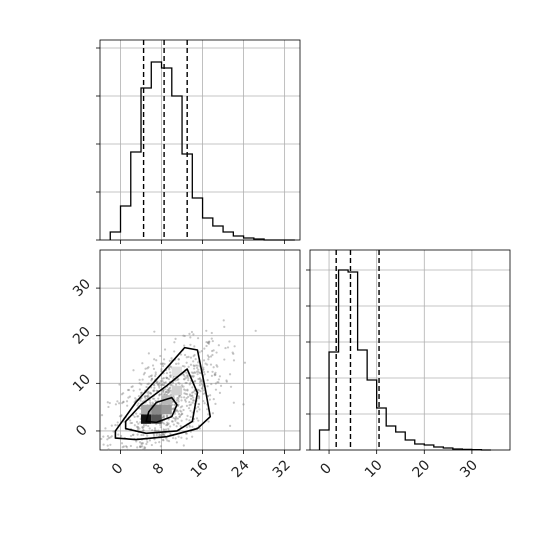  What do you see at coordinates (200, 469) in the screenshot?
I see `scatter-xtick-label-2: 16` at bounding box center [200, 469].